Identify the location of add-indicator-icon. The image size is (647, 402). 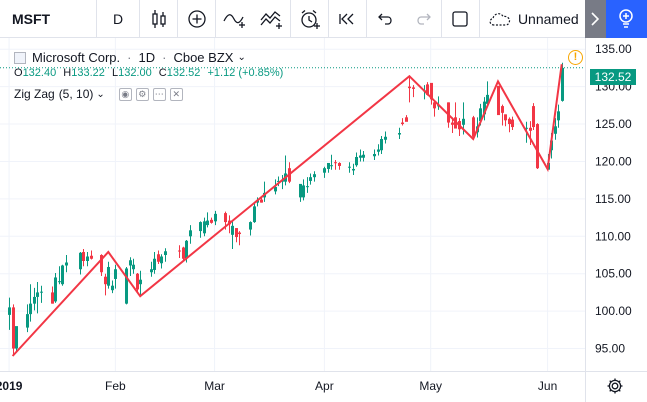
(196, 19).